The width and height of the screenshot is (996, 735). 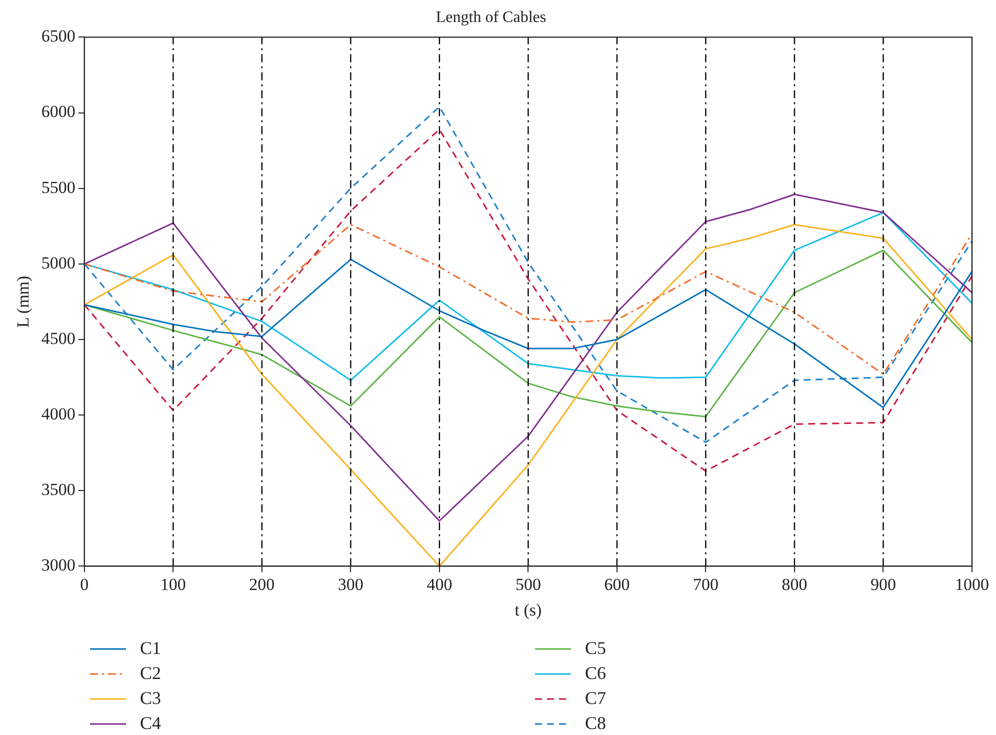 I want to click on legend-label: C6, so click(x=595, y=673).